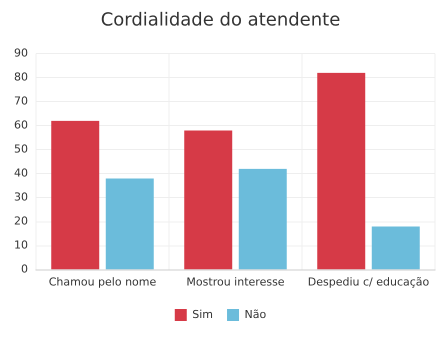 This screenshot has height=339, width=441. What do you see at coordinates (21, 53) in the screenshot?
I see `y-tick-label: 90` at bounding box center [21, 53].